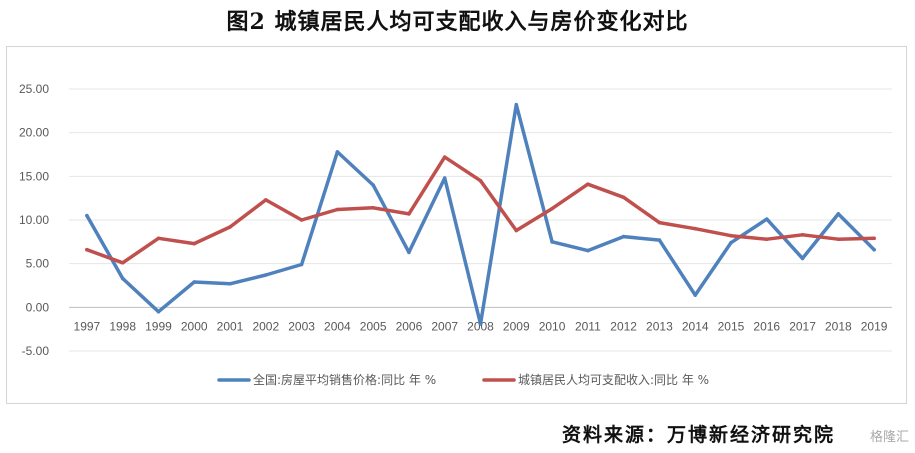 This screenshot has width=915, height=453. I want to click on x-tick-label: 2003, so click(301, 326).